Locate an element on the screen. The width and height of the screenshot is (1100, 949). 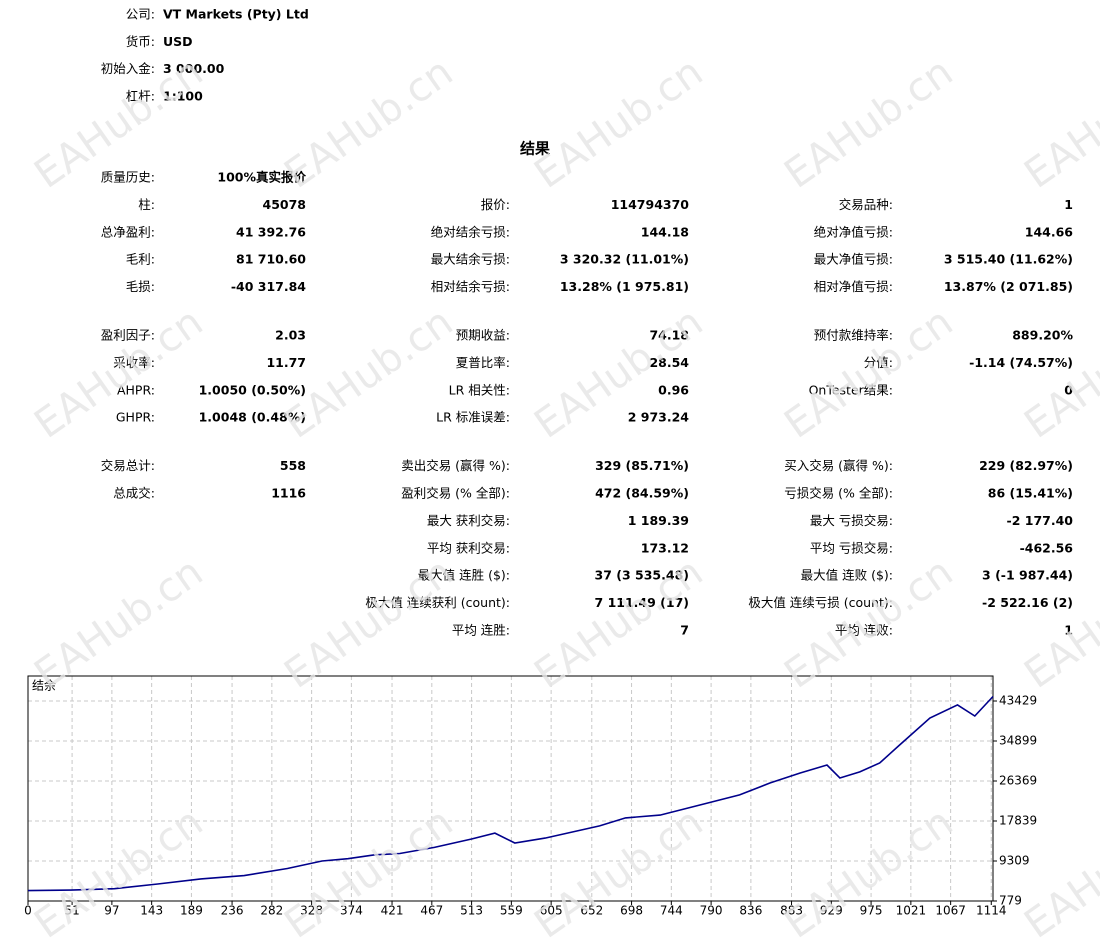
x-tick-label: 374 is located at coordinates (351, 911).